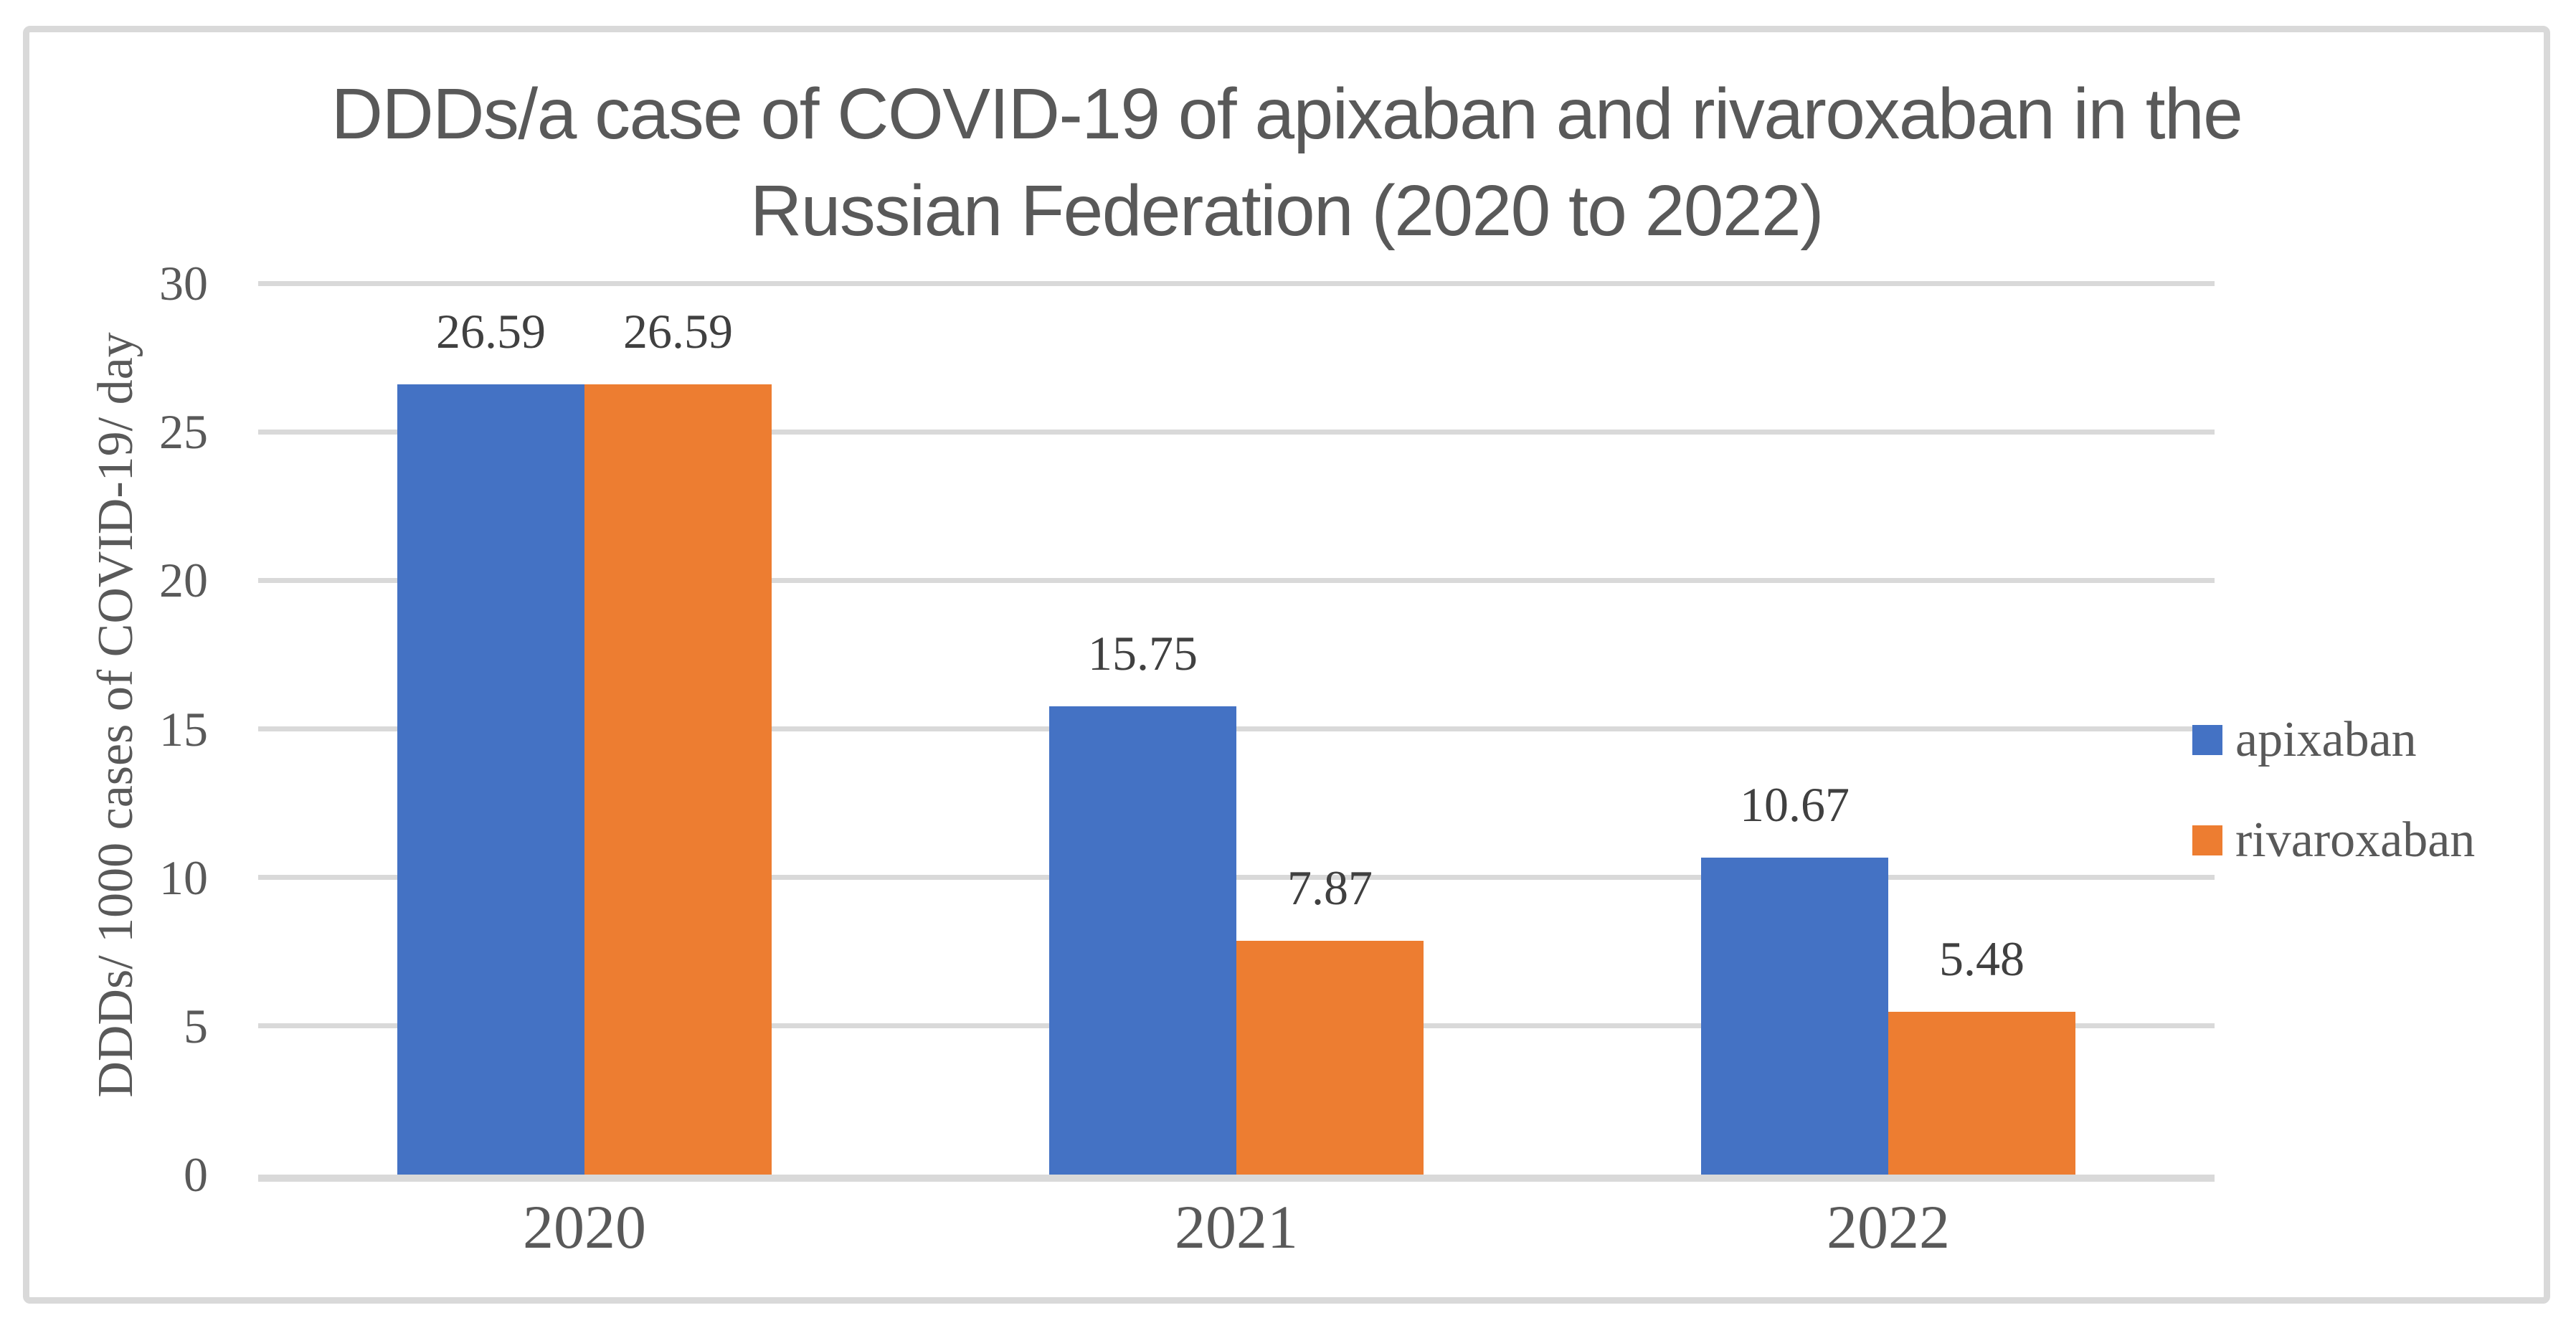 This screenshot has width=2576, height=1323. I want to click on legend-item-apixaban: apixaban, so click(2304, 740).